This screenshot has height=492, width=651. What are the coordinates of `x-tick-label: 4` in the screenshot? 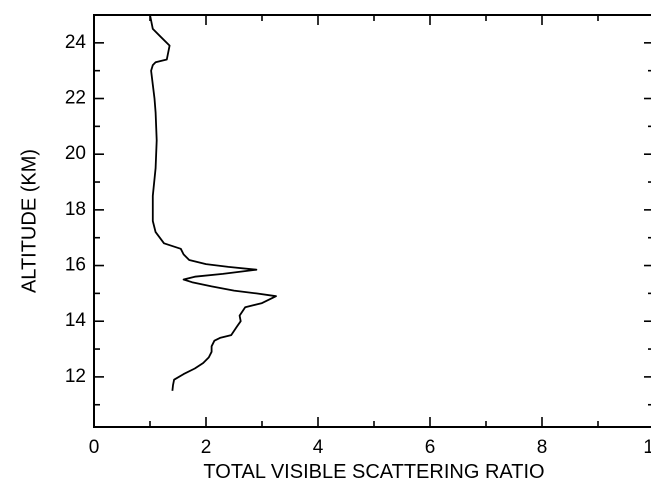 It's located at (318, 447).